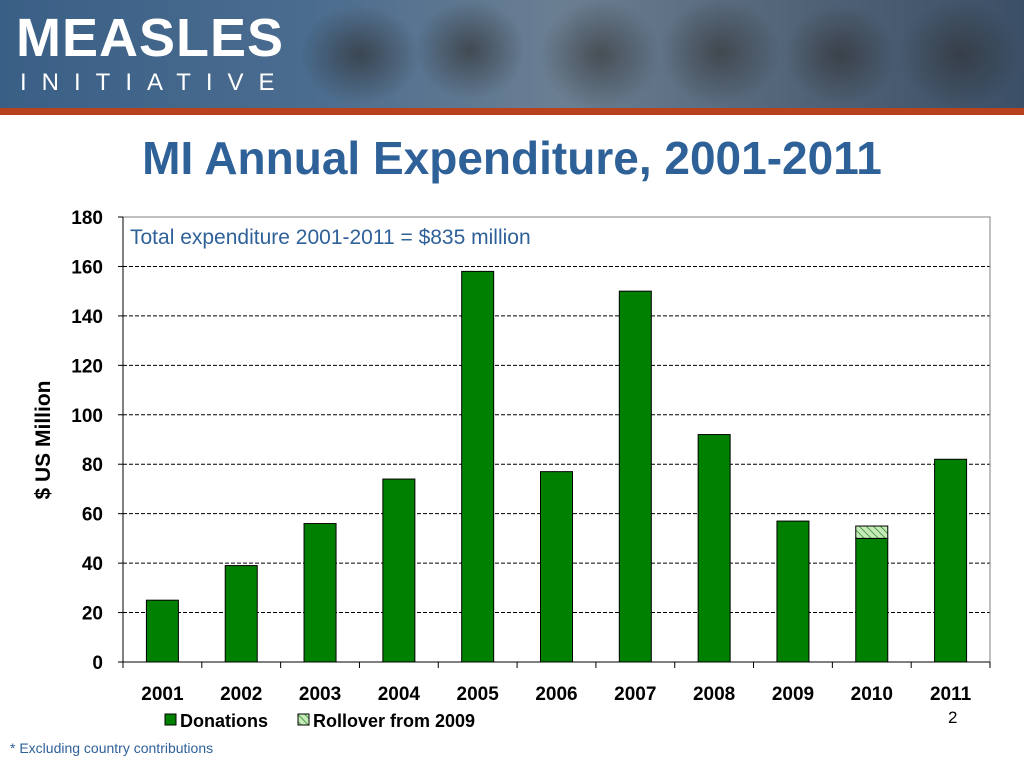 This screenshot has height=768, width=1024. I want to click on y-tick-label: 120, so click(87, 366).